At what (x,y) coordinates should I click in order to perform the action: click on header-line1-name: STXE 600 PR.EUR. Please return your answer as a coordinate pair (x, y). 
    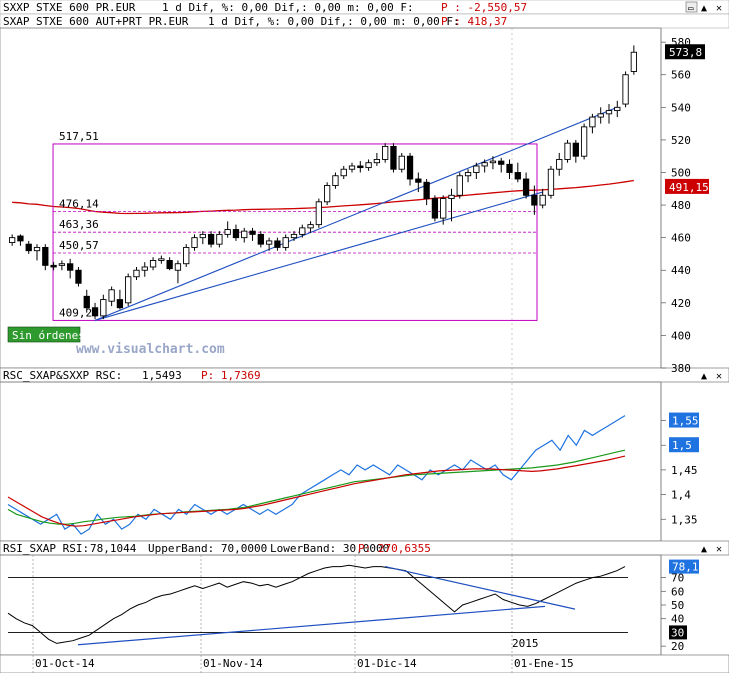
    Looking at the image, I should click on (86, 7).